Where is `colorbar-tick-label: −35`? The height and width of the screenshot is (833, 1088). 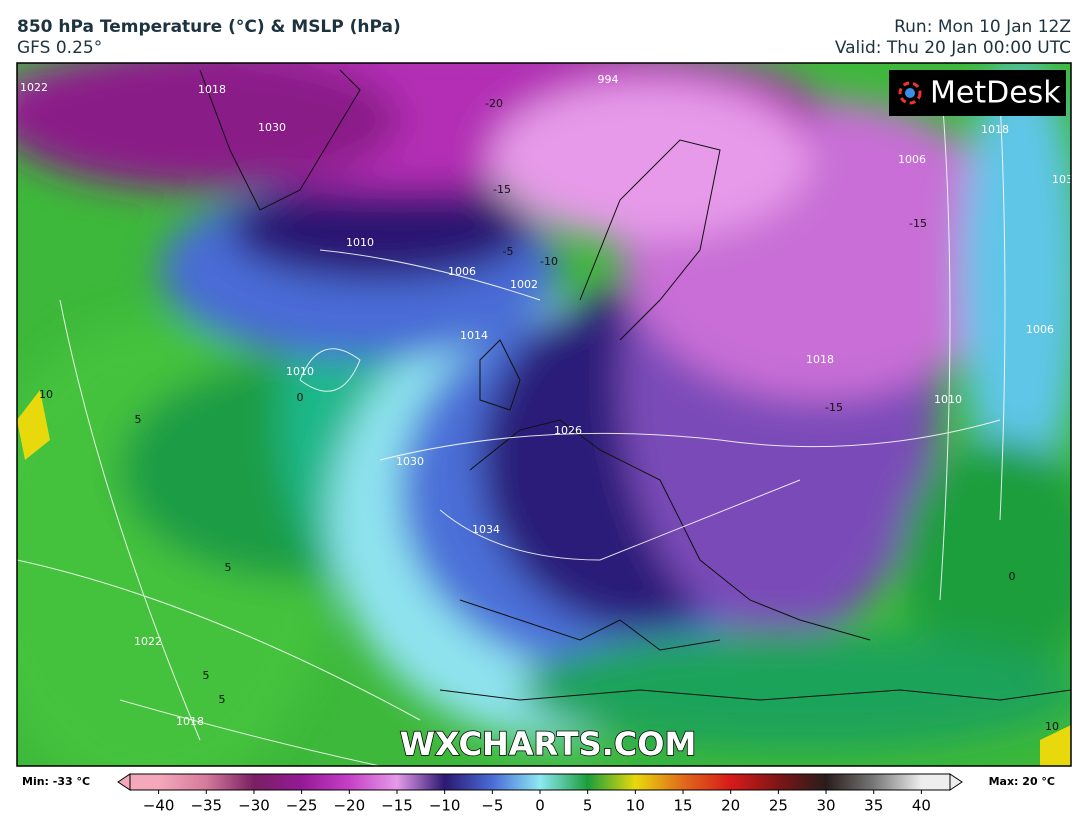
colorbar-tick-label: −35 is located at coordinates (206, 806).